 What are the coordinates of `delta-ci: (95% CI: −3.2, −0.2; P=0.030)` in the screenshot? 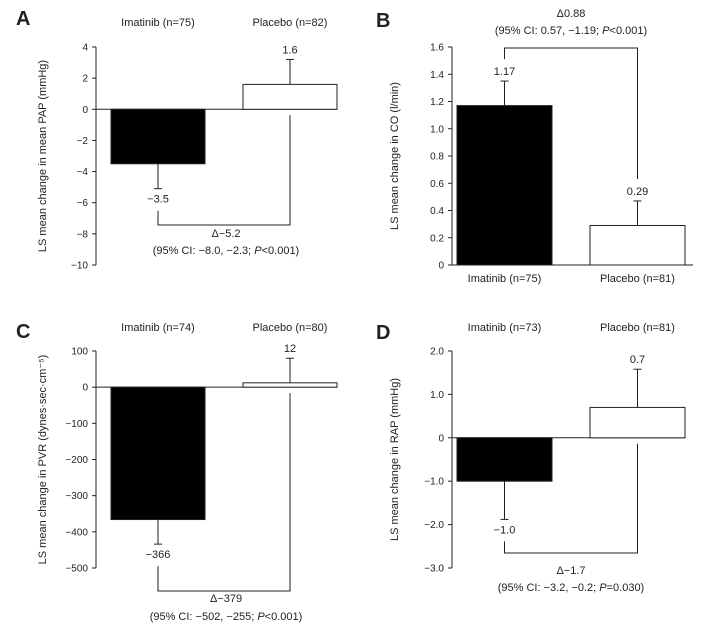 It's located at (571, 588).